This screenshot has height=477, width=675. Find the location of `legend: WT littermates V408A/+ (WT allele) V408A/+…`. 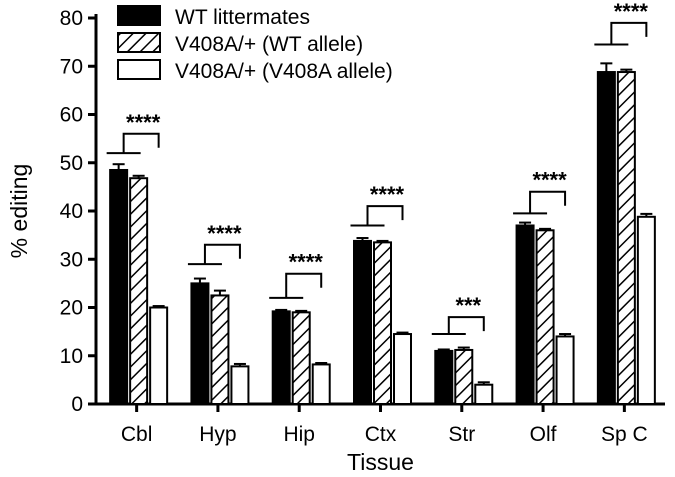

legend: WT littermates V408A/+ (WT allele) V408A/+… is located at coordinates (255, 44).